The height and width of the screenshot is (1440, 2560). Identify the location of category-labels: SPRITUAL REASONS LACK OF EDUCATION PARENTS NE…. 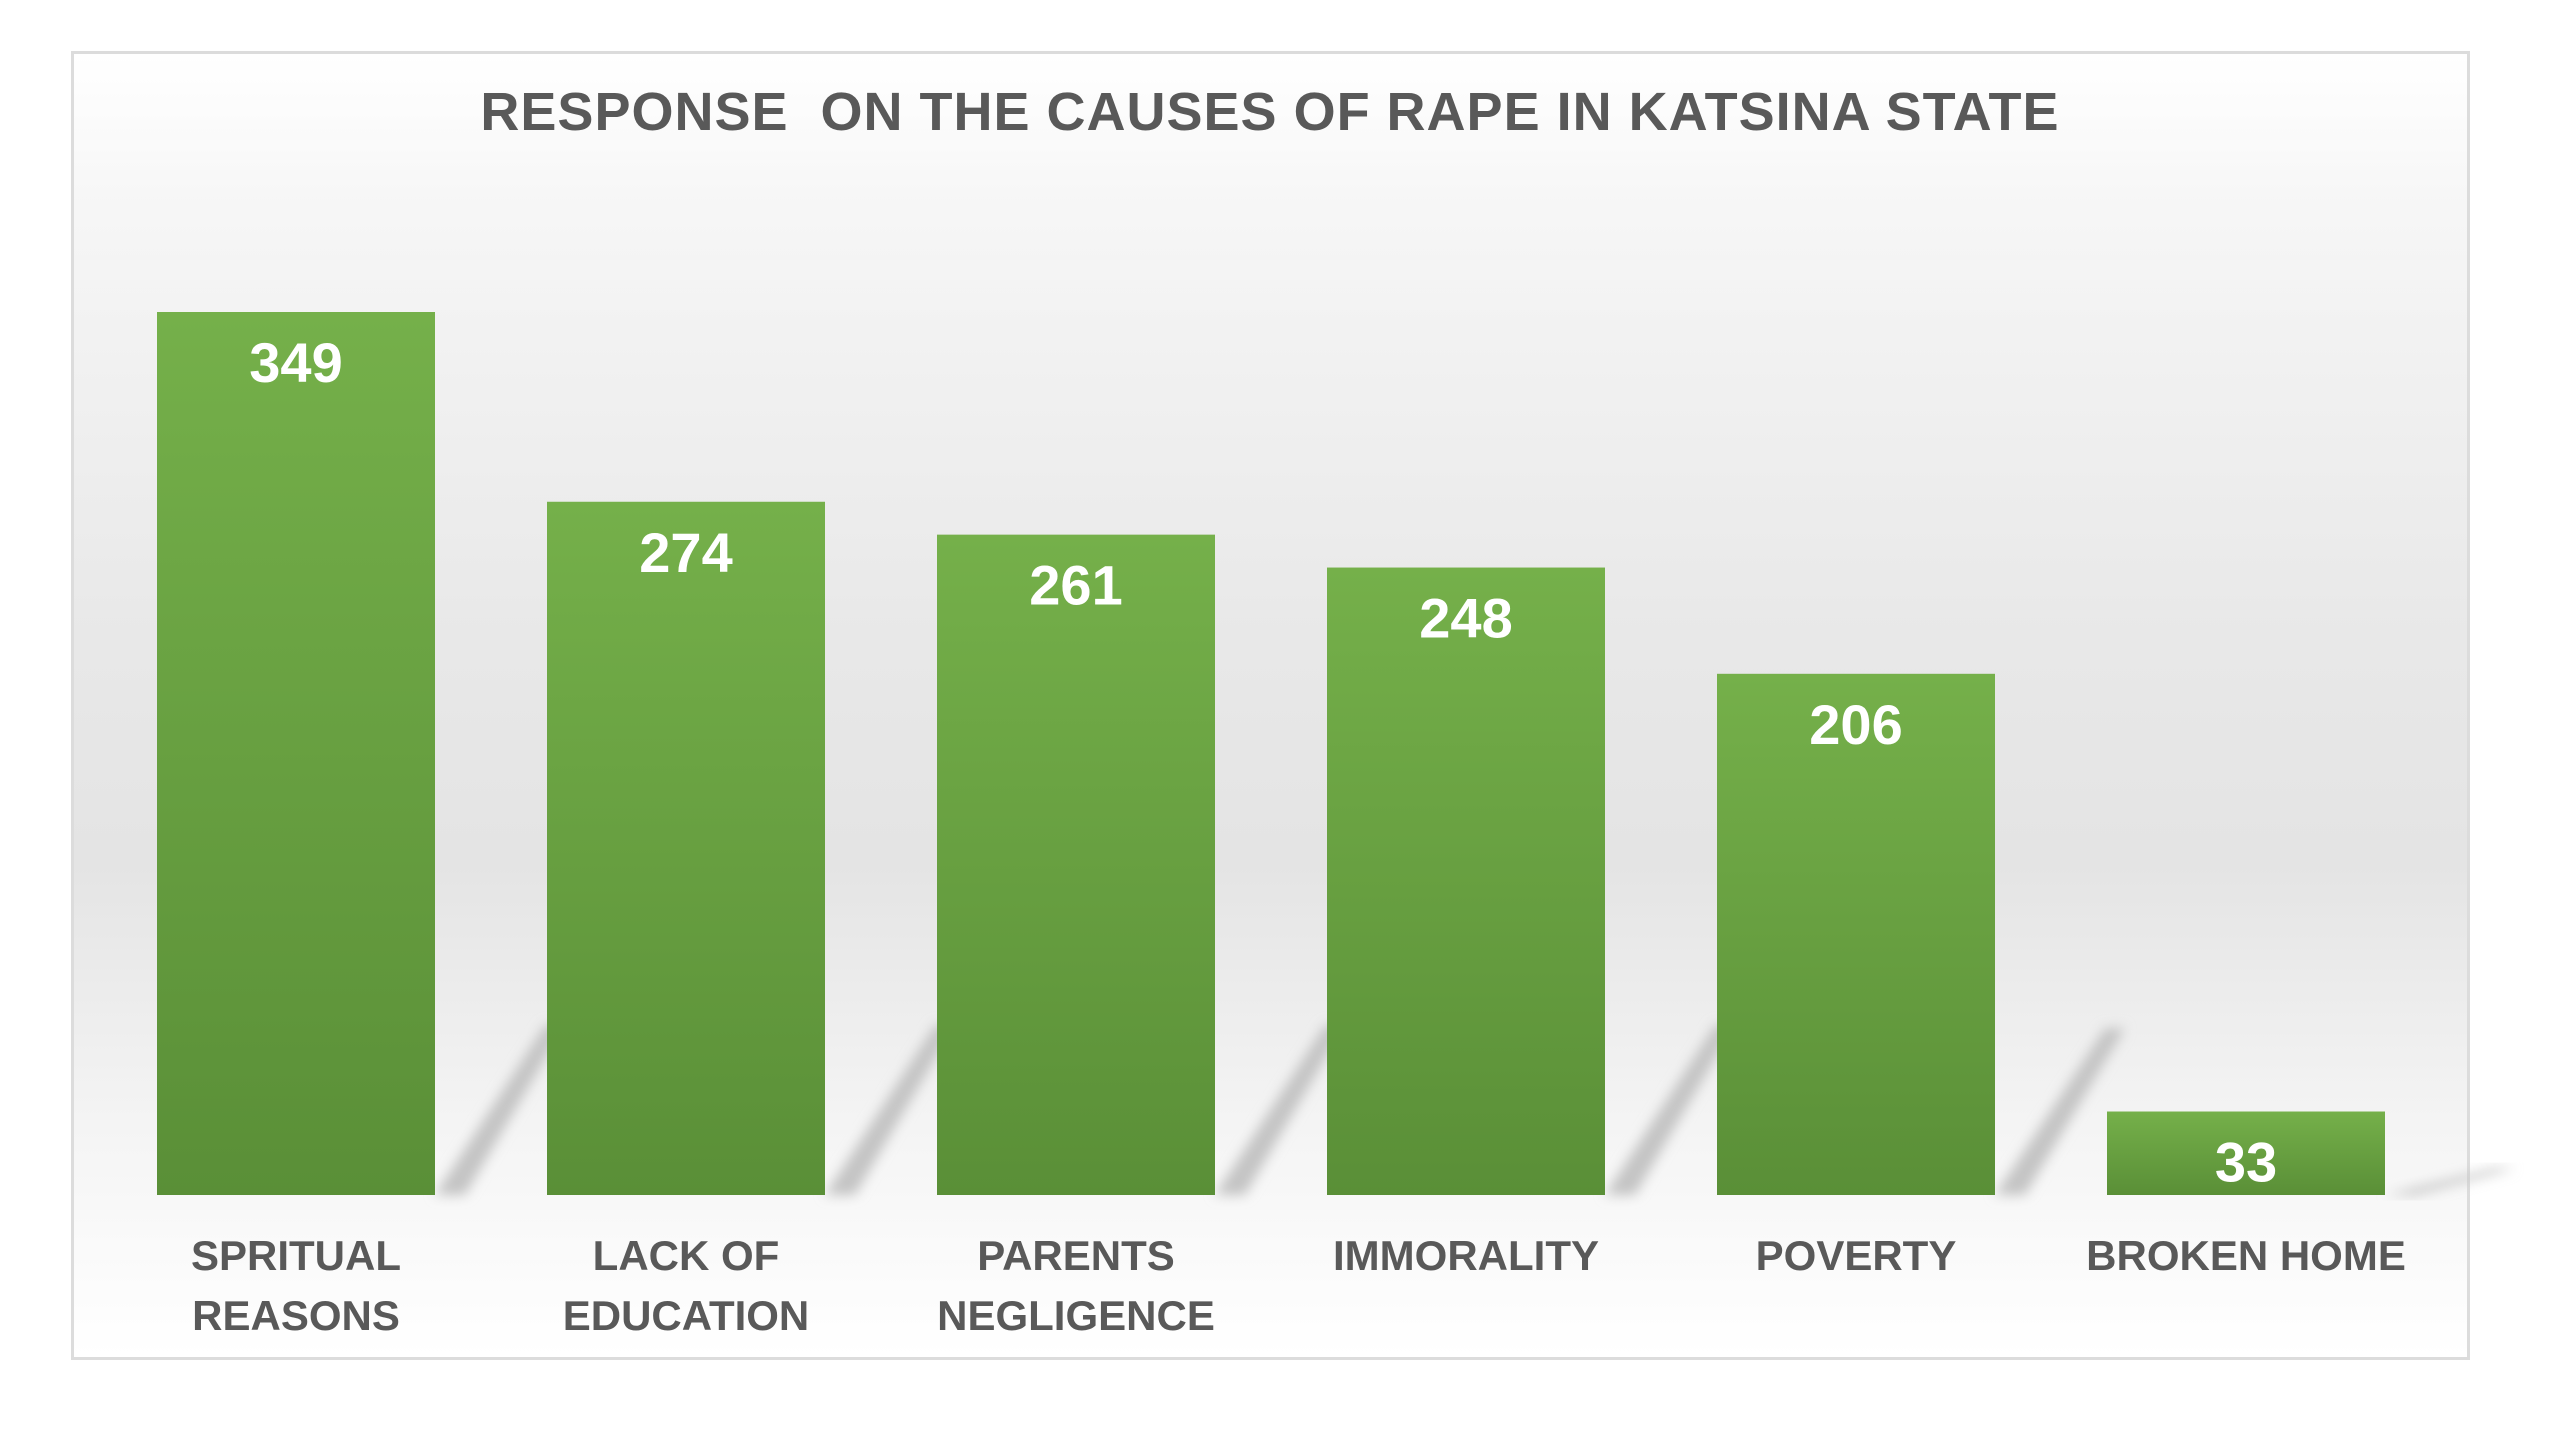
(1298, 1285).